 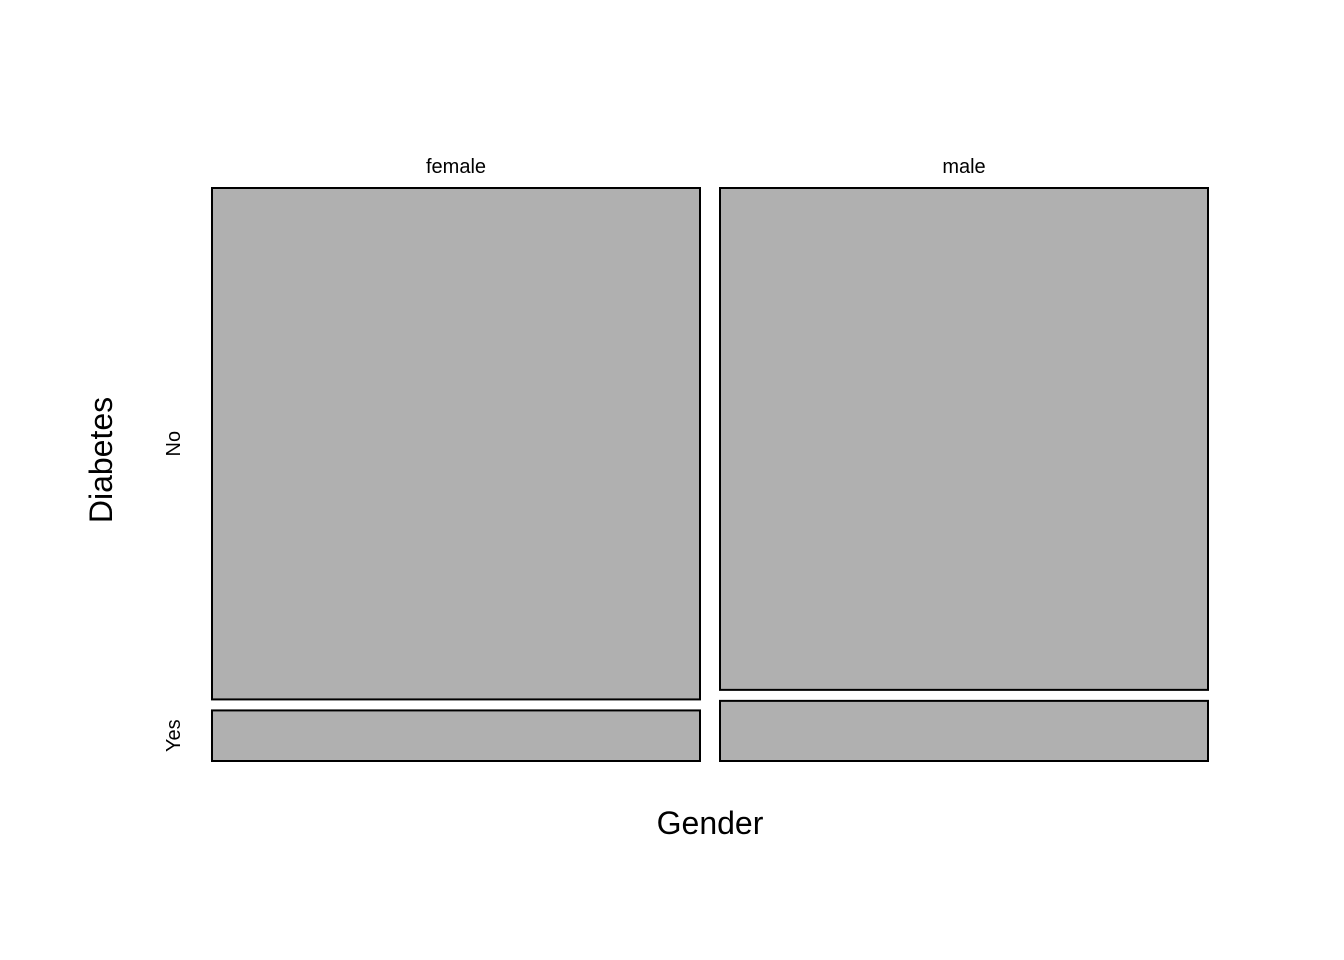 I want to click on x-tick-labels: female male, so click(x=706, y=167).